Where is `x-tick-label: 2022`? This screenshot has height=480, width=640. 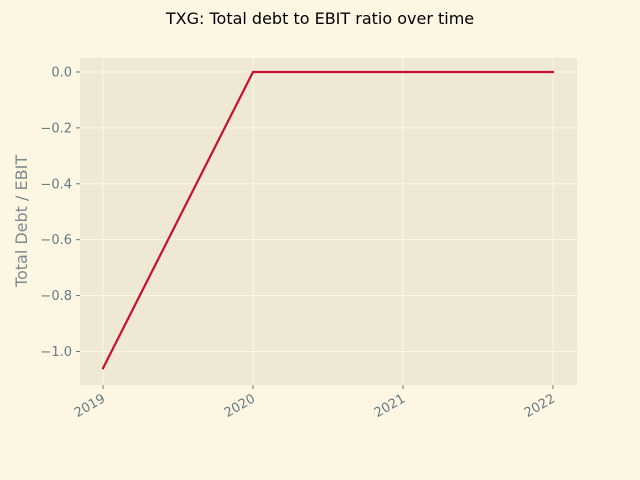
x-tick-label: 2022 is located at coordinates (540, 406).